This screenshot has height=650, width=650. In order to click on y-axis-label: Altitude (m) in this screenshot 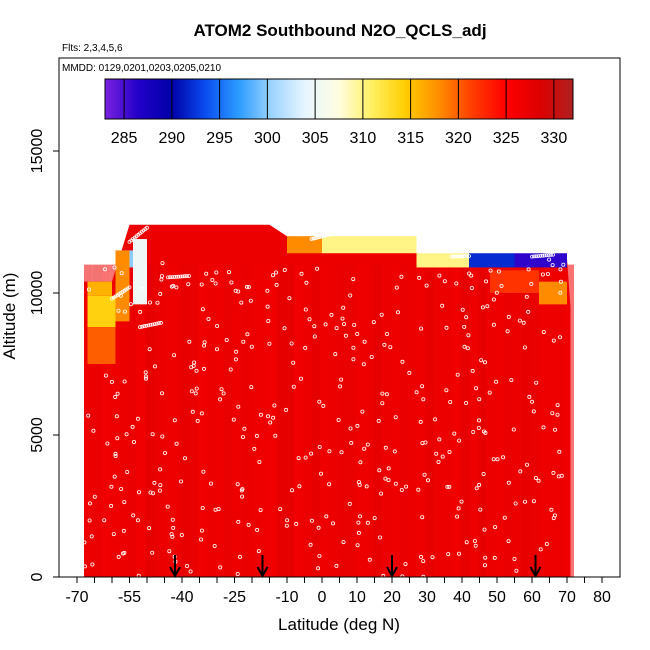, I will do `click(9, 316)`.